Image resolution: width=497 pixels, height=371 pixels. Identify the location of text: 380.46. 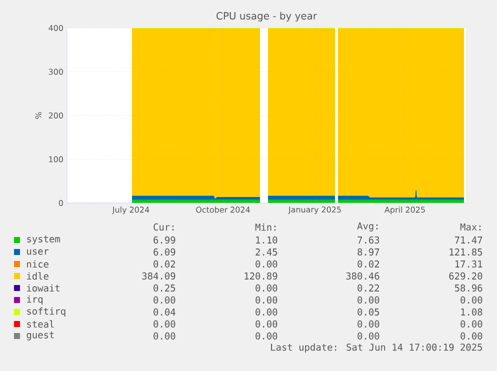
(363, 276).